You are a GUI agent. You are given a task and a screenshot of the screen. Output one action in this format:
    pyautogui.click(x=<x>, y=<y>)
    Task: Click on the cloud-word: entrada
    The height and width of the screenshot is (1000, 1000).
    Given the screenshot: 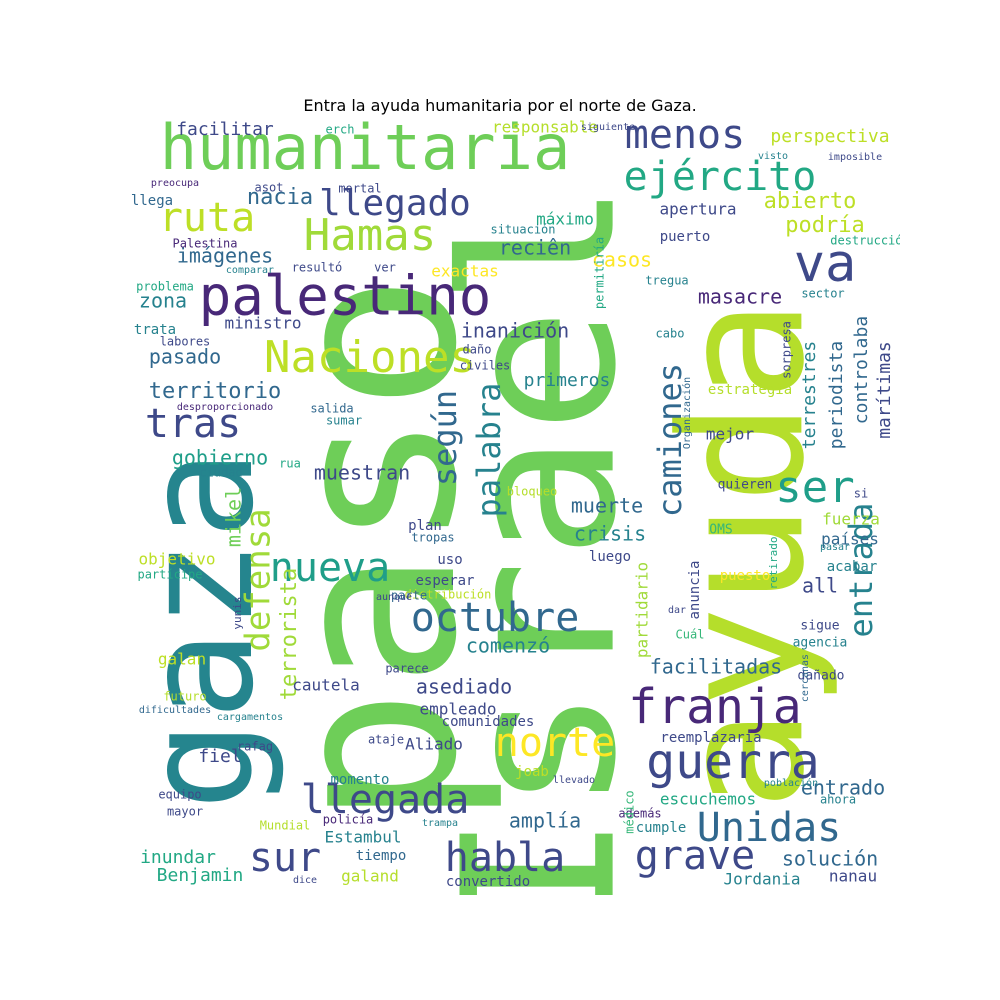 What is the action you would take?
    pyautogui.click(x=861, y=570)
    